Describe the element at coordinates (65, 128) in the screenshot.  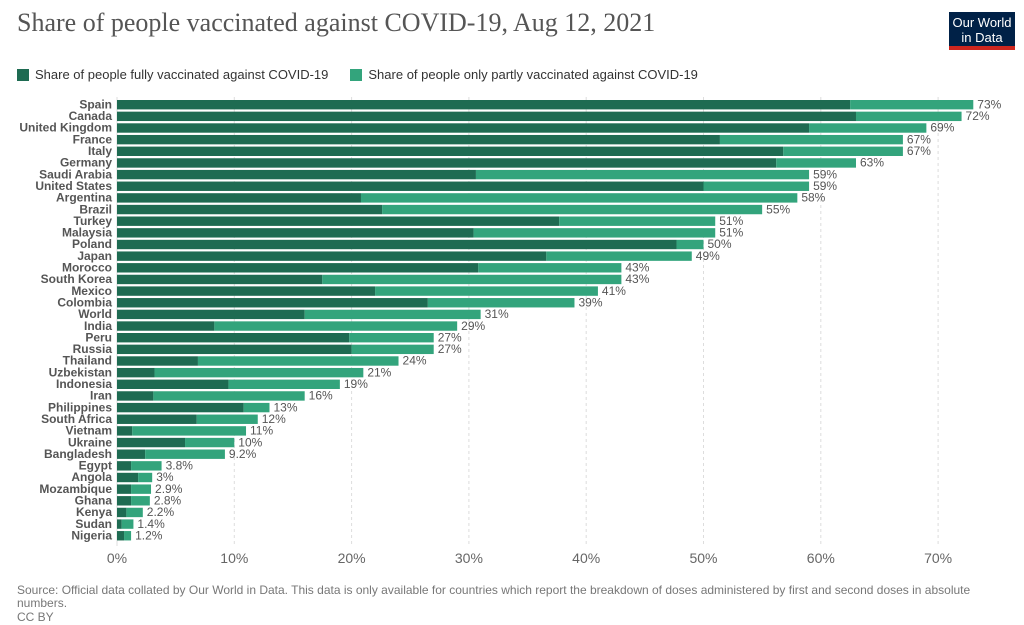
I see `country-label: United Kingdom` at that location.